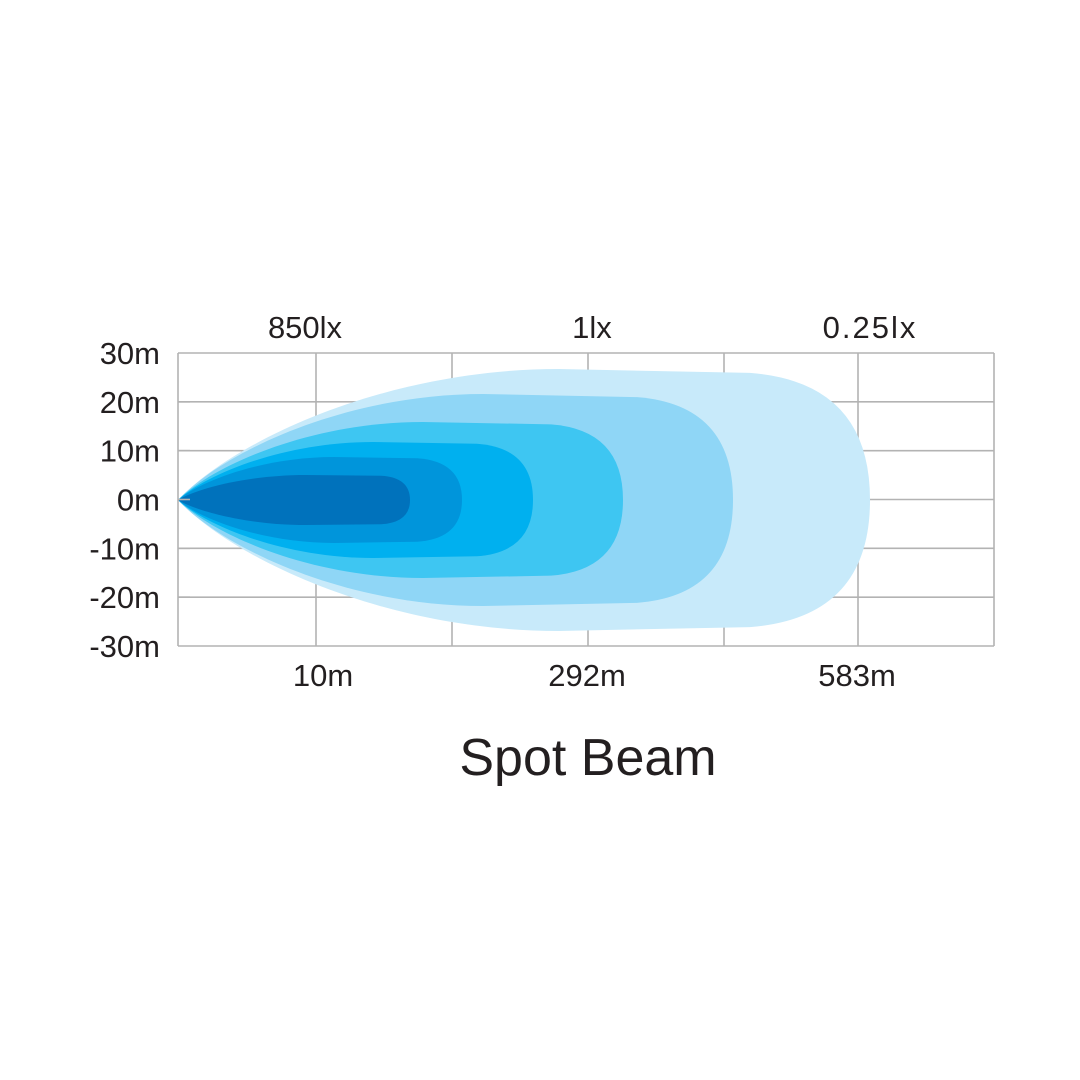 The image size is (1080, 1080). I want to click on lux-label-025: 0.25lx, so click(870, 327).